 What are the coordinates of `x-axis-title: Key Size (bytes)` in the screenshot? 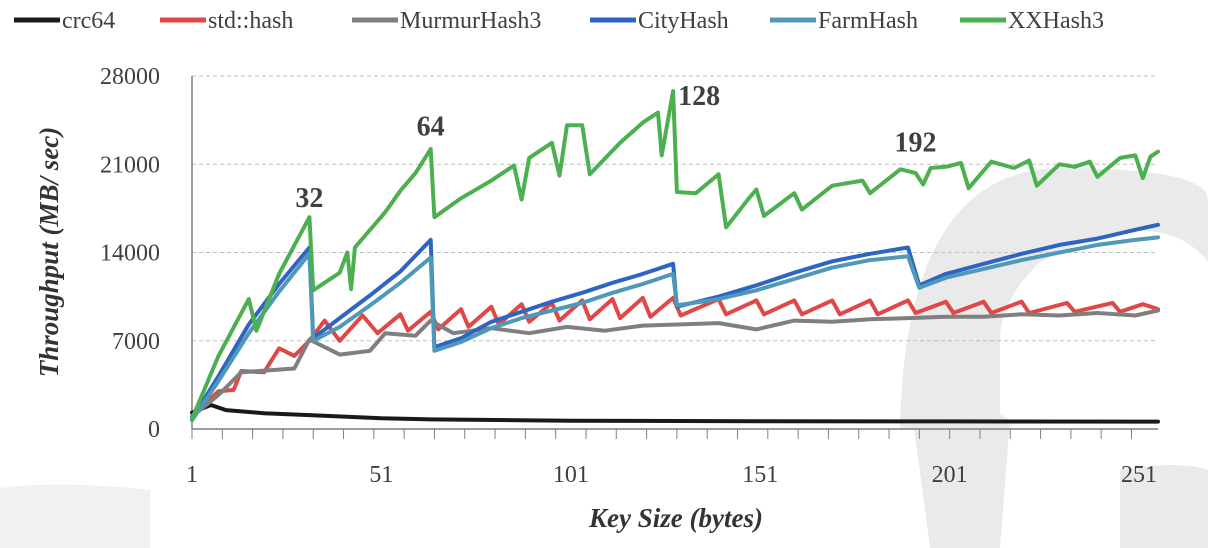 It's located at (675, 518).